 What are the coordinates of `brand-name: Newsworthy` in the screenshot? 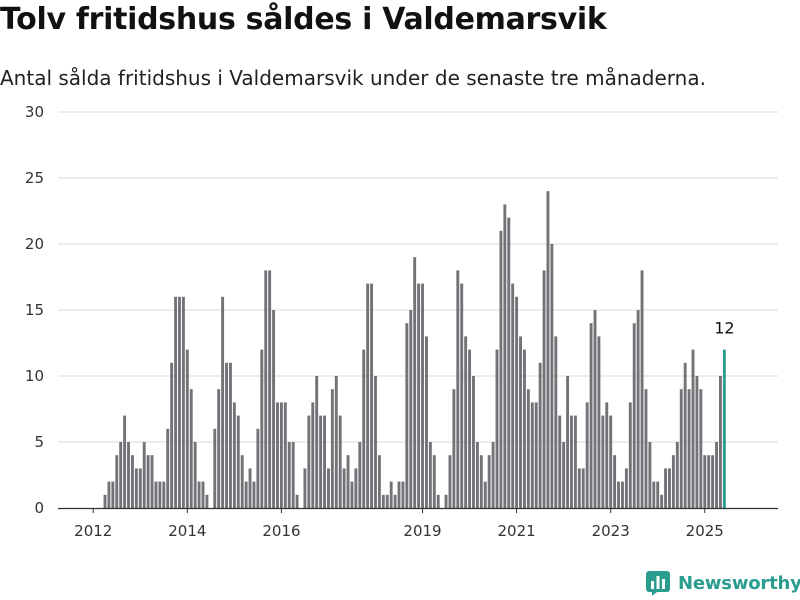 It's located at (739, 583).